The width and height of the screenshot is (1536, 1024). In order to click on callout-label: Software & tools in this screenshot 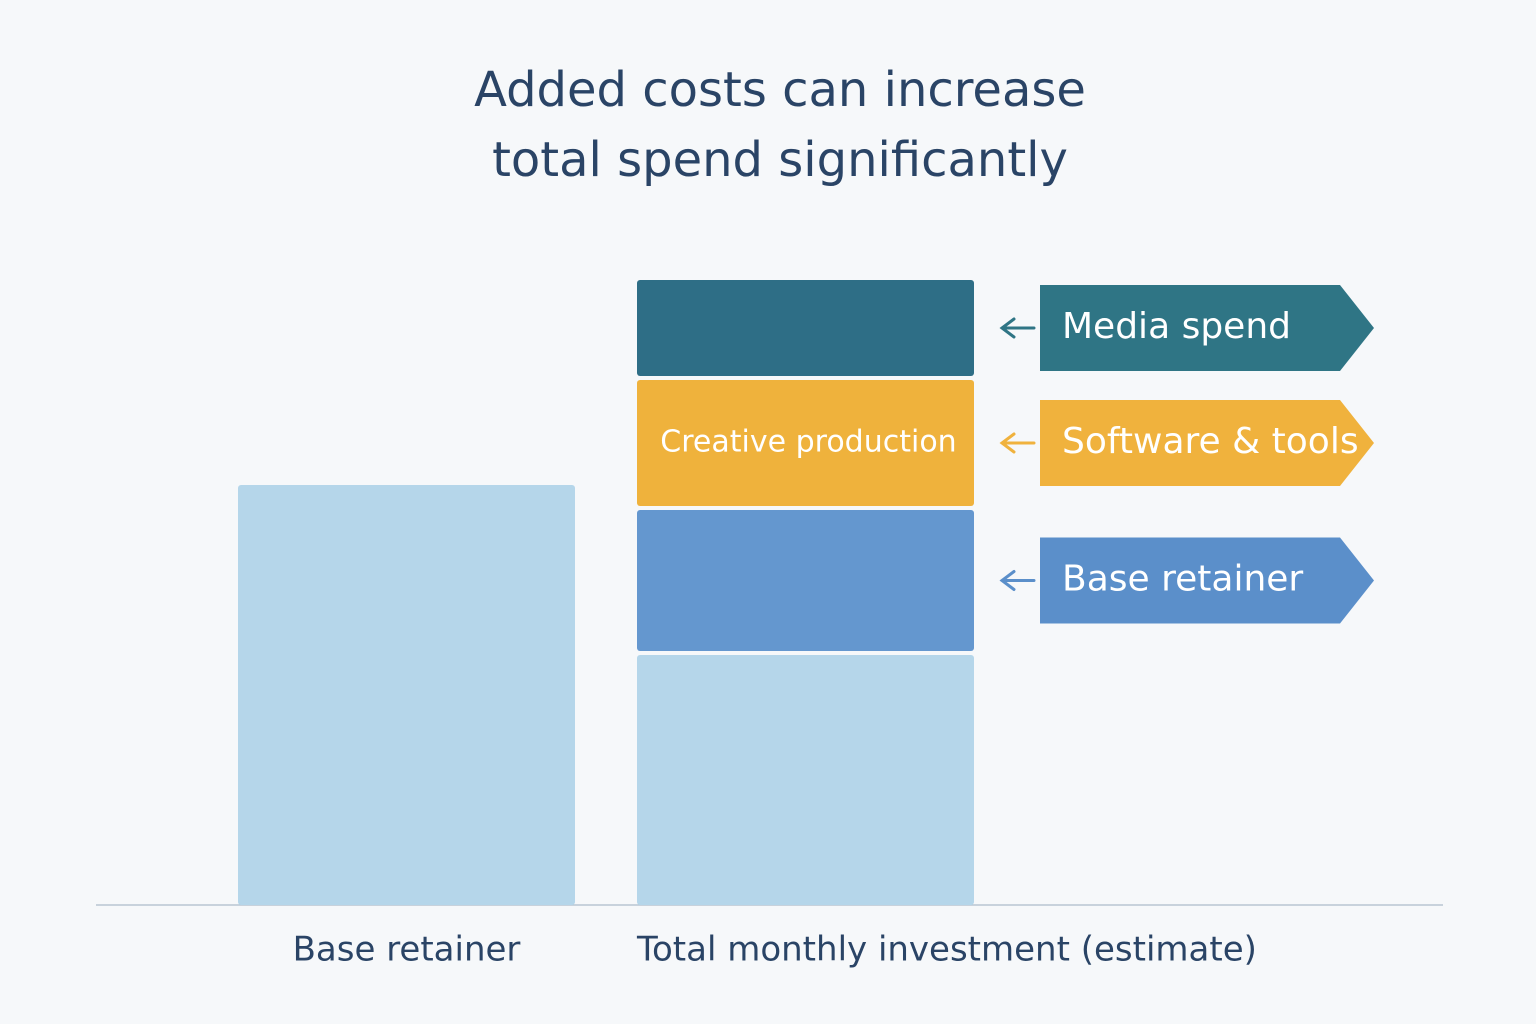, I will do `click(1210, 441)`.